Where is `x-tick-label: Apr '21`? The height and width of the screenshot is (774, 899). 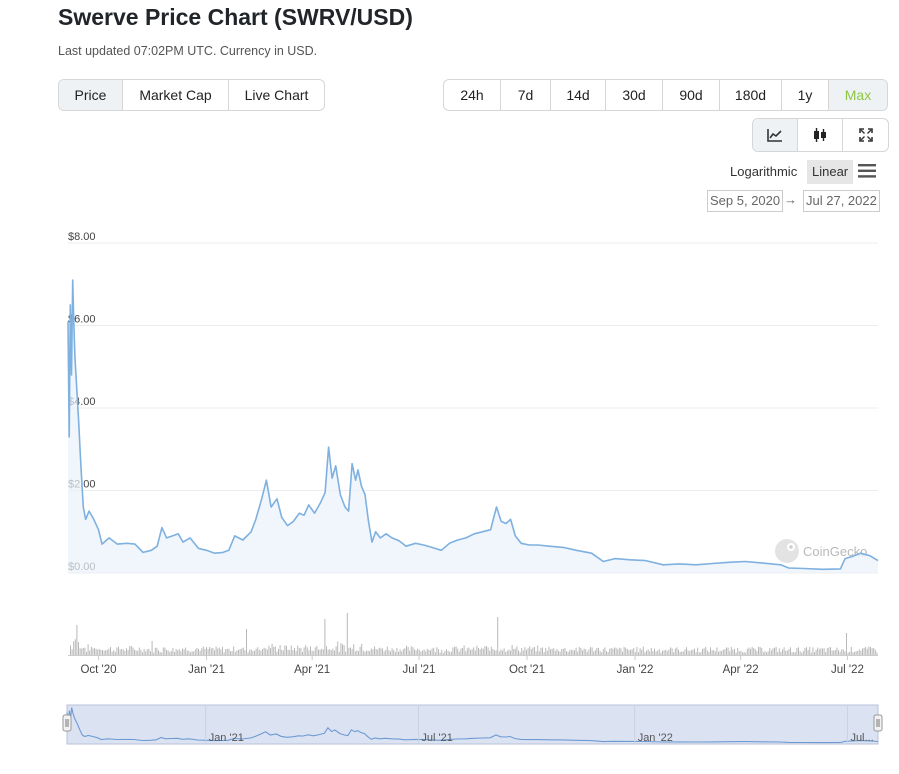
x-tick-label: Apr '21 is located at coordinates (312, 670).